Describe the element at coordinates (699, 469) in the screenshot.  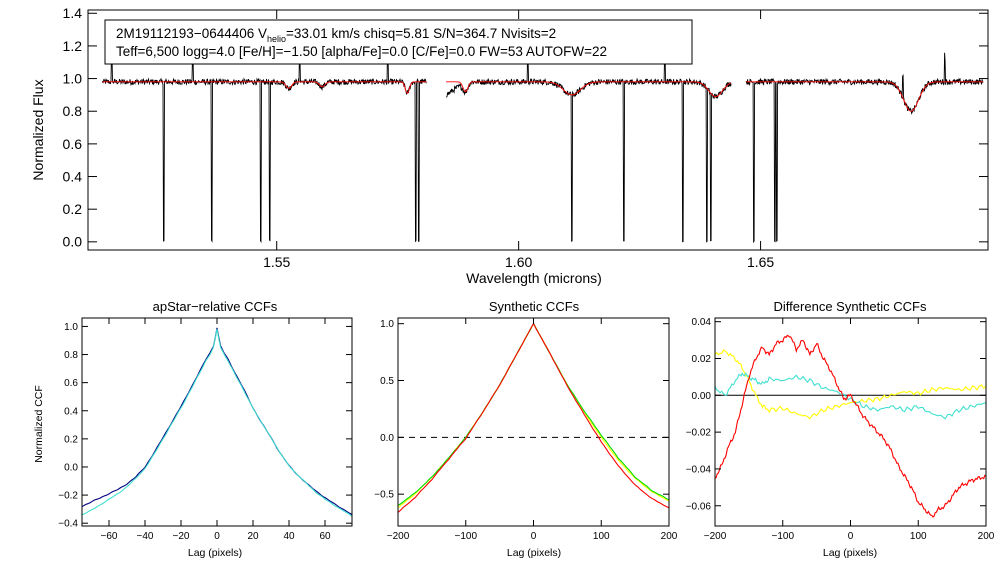
I see `ccf-diff-ytick-label: −0.04` at that location.